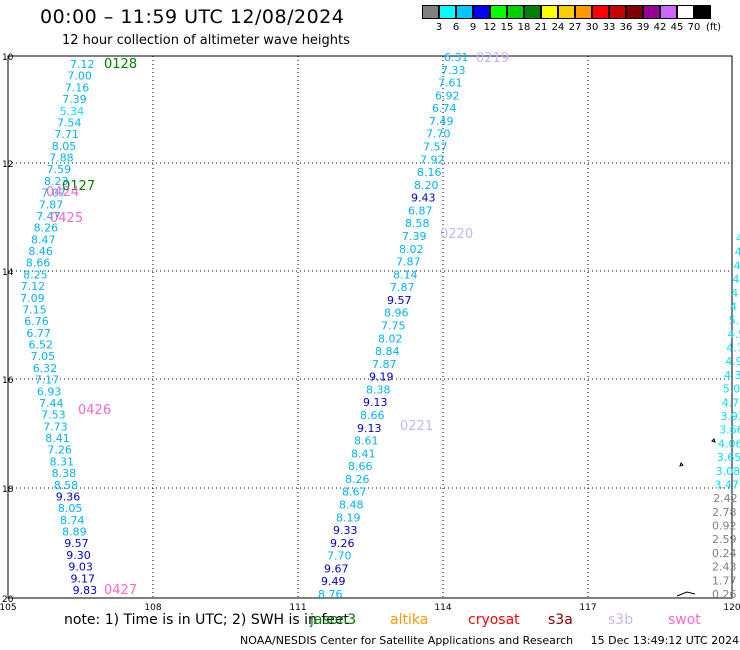  Describe the element at coordinates (724, 553) in the screenshot. I see `wave-height-value: 0.24` at that location.